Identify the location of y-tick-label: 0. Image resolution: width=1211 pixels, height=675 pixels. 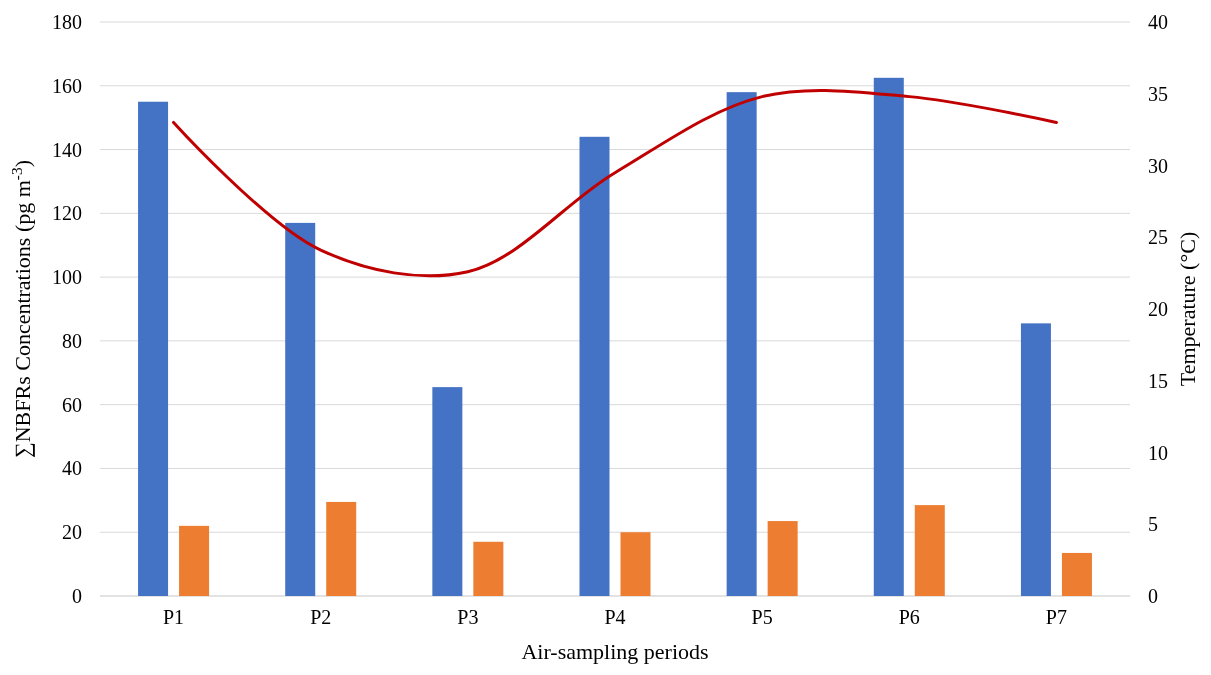
(77, 596).